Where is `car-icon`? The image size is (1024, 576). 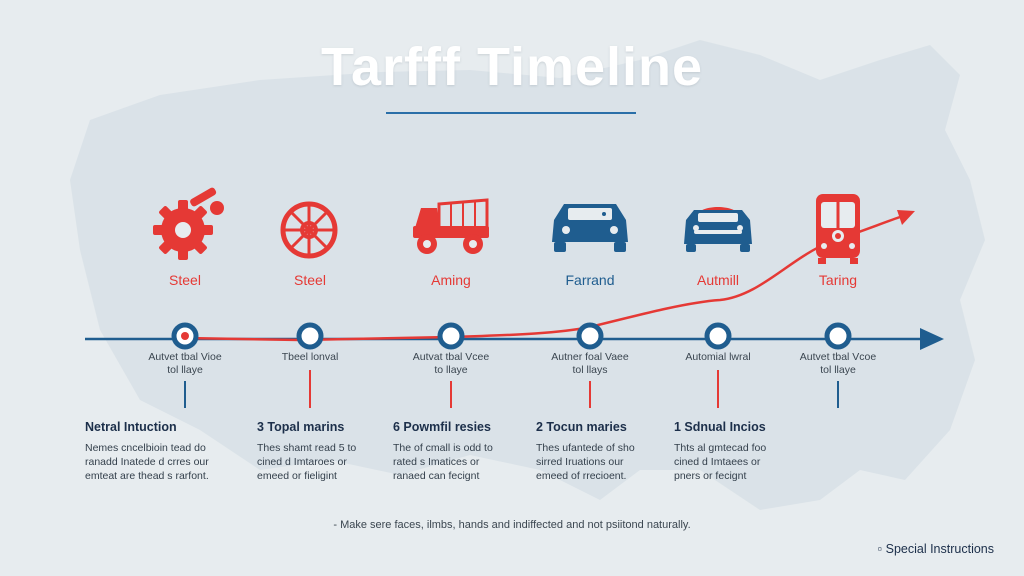
car-icon is located at coordinates (590, 228).